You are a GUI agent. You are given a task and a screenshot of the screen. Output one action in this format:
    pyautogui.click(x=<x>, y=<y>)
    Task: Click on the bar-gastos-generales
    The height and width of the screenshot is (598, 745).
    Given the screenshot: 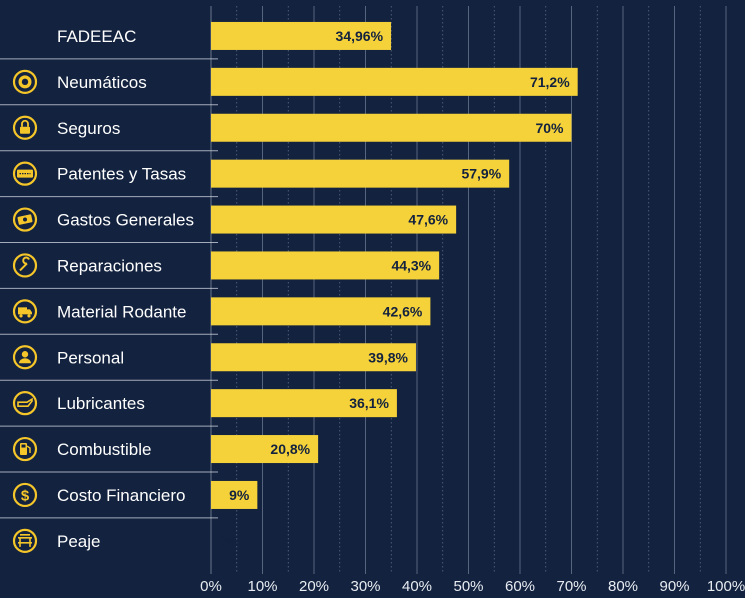 What is the action you would take?
    pyautogui.click(x=334, y=219)
    